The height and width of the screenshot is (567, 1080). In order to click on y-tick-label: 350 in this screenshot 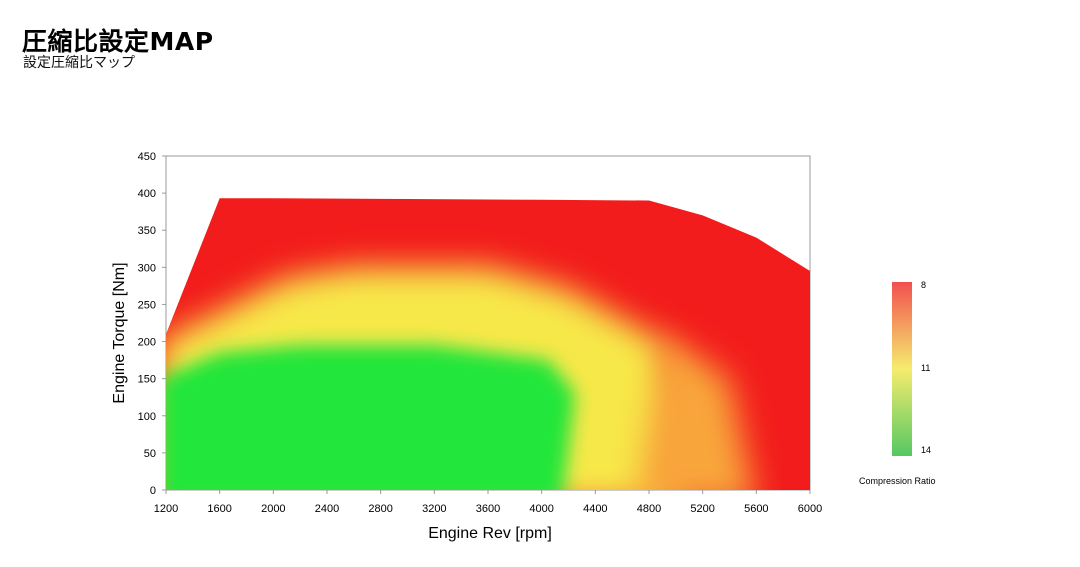, I will do `click(147, 231)`.